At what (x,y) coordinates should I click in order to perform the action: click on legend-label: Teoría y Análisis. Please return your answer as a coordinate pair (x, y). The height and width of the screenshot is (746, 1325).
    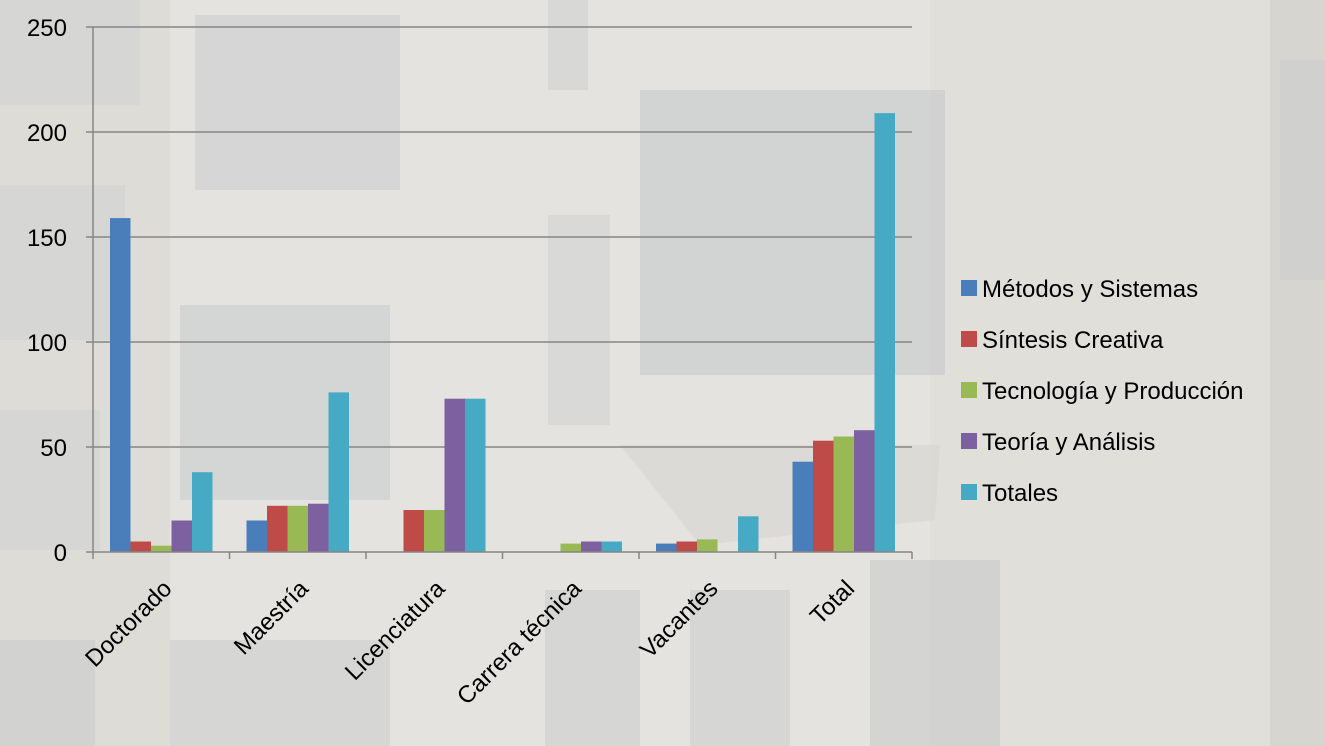
    Looking at the image, I should click on (1068, 442).